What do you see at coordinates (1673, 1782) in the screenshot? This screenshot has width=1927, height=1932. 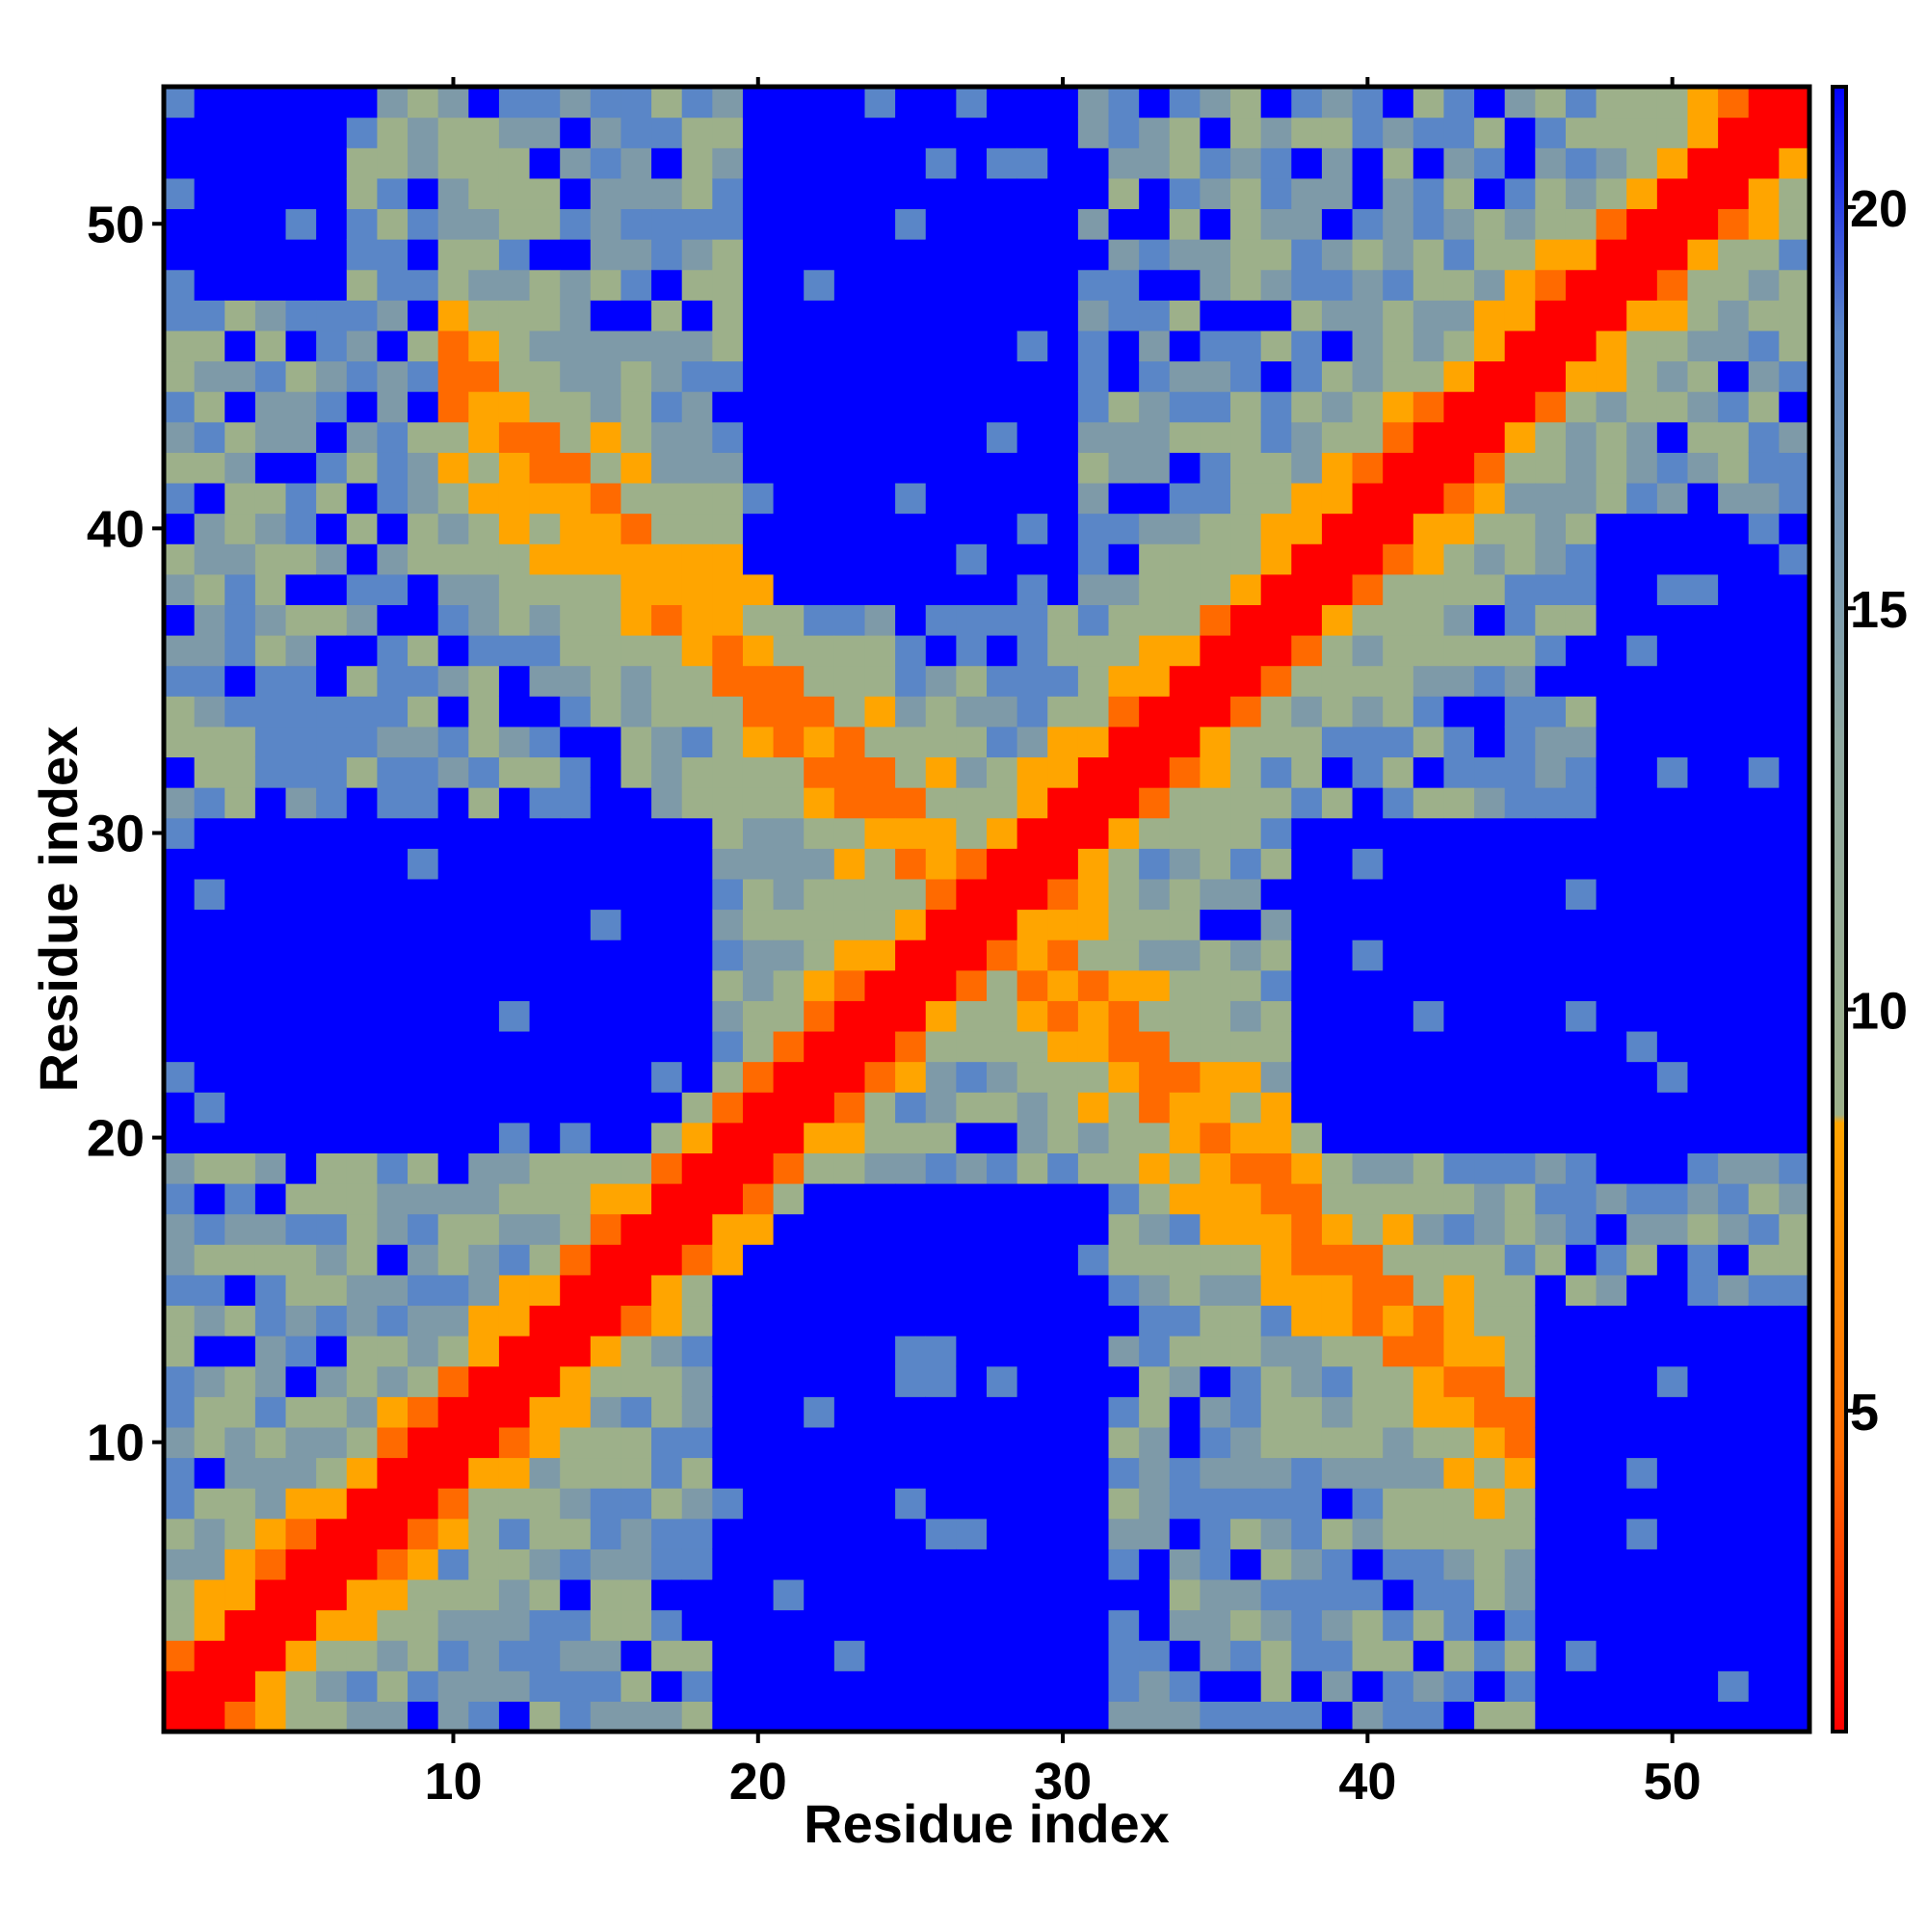 I see `x-tick-label: 50` at bounding box center [1673, 1782].